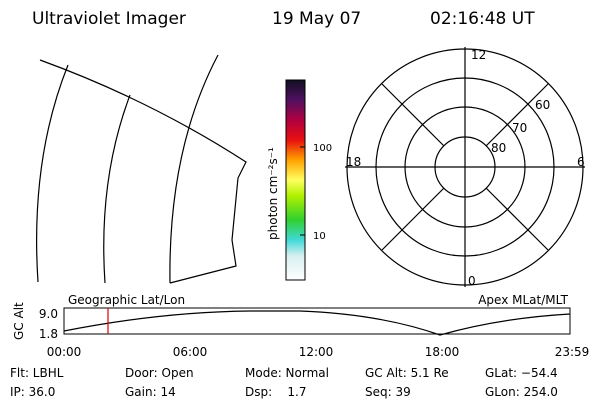  Describe the element at coordinates (521, 373) in the screenshot. I see `status-field: GLat: −54.4` at that location.